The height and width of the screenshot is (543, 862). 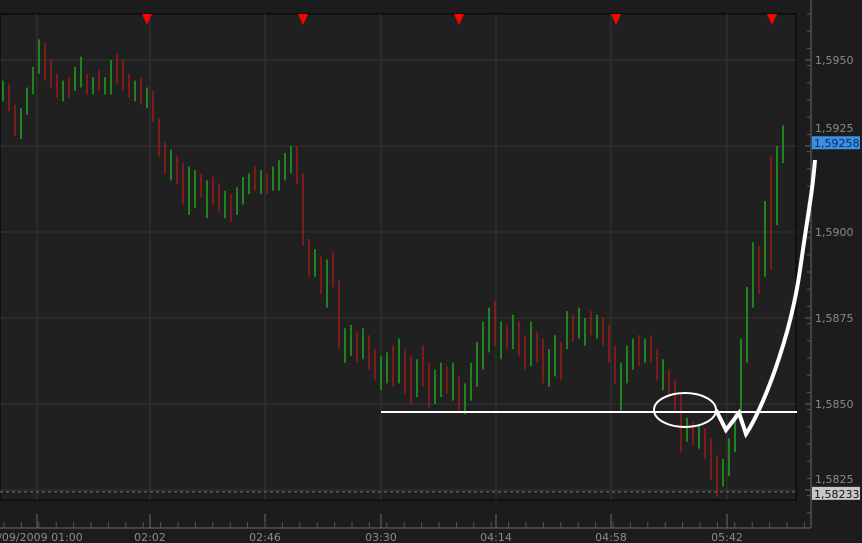 What do you see at coordinates (381, 537) in the screenshot?
I see `time-tick-label: 03:30` at bounding box center [381, 537].